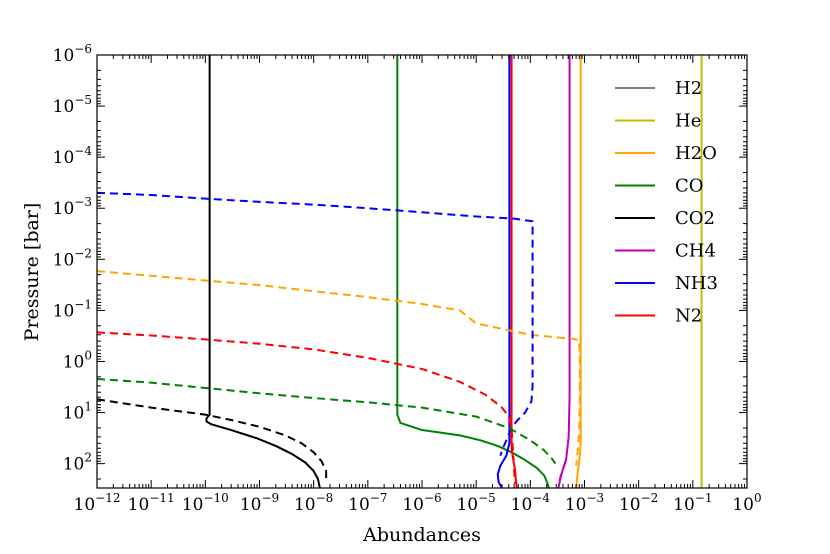 The image size is (830, 554). I want to click on series-line-co2-dashed, so click(212, 440).